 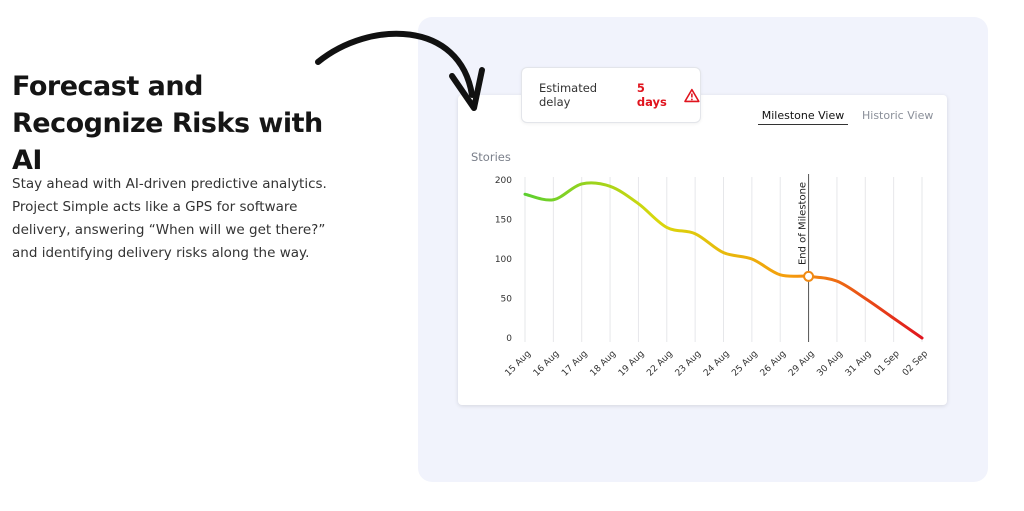 What do you see at coordinates (809, 276) in the screenshot?
I see `milestone-marker` at bounding box center [809, 276].